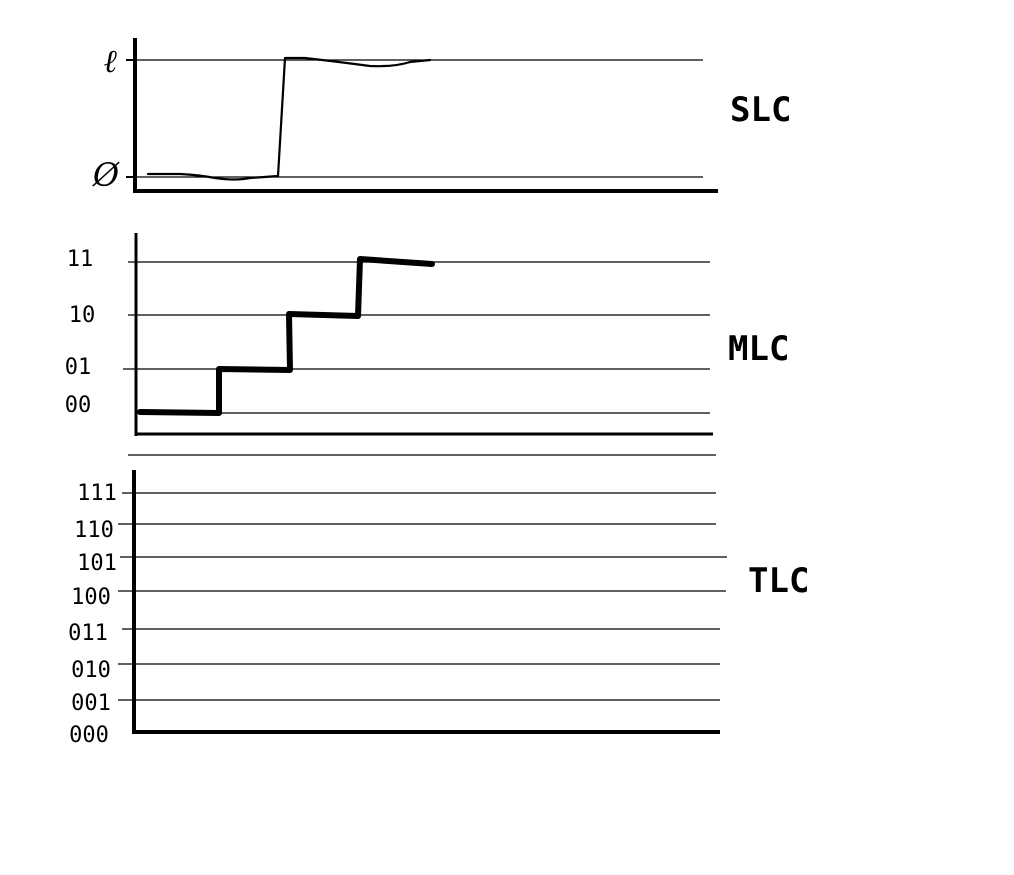 Image resolution: width=1014 pixels, height=875 pixels. I want to click on tlc-level-label-110: 110, so click(94, 530).